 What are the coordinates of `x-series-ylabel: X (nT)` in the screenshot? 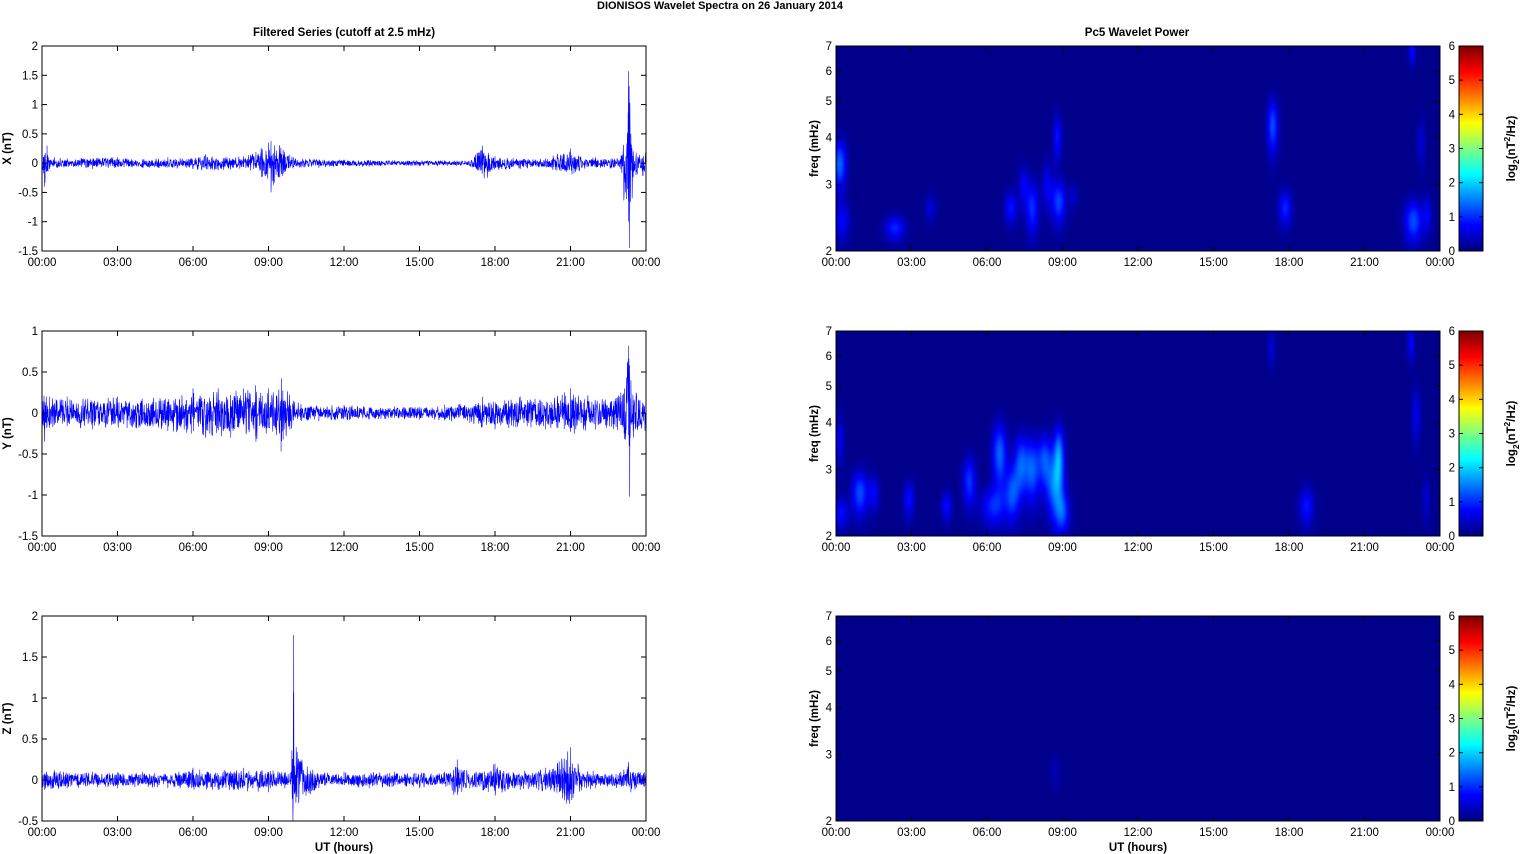 It's located at (8, 148).